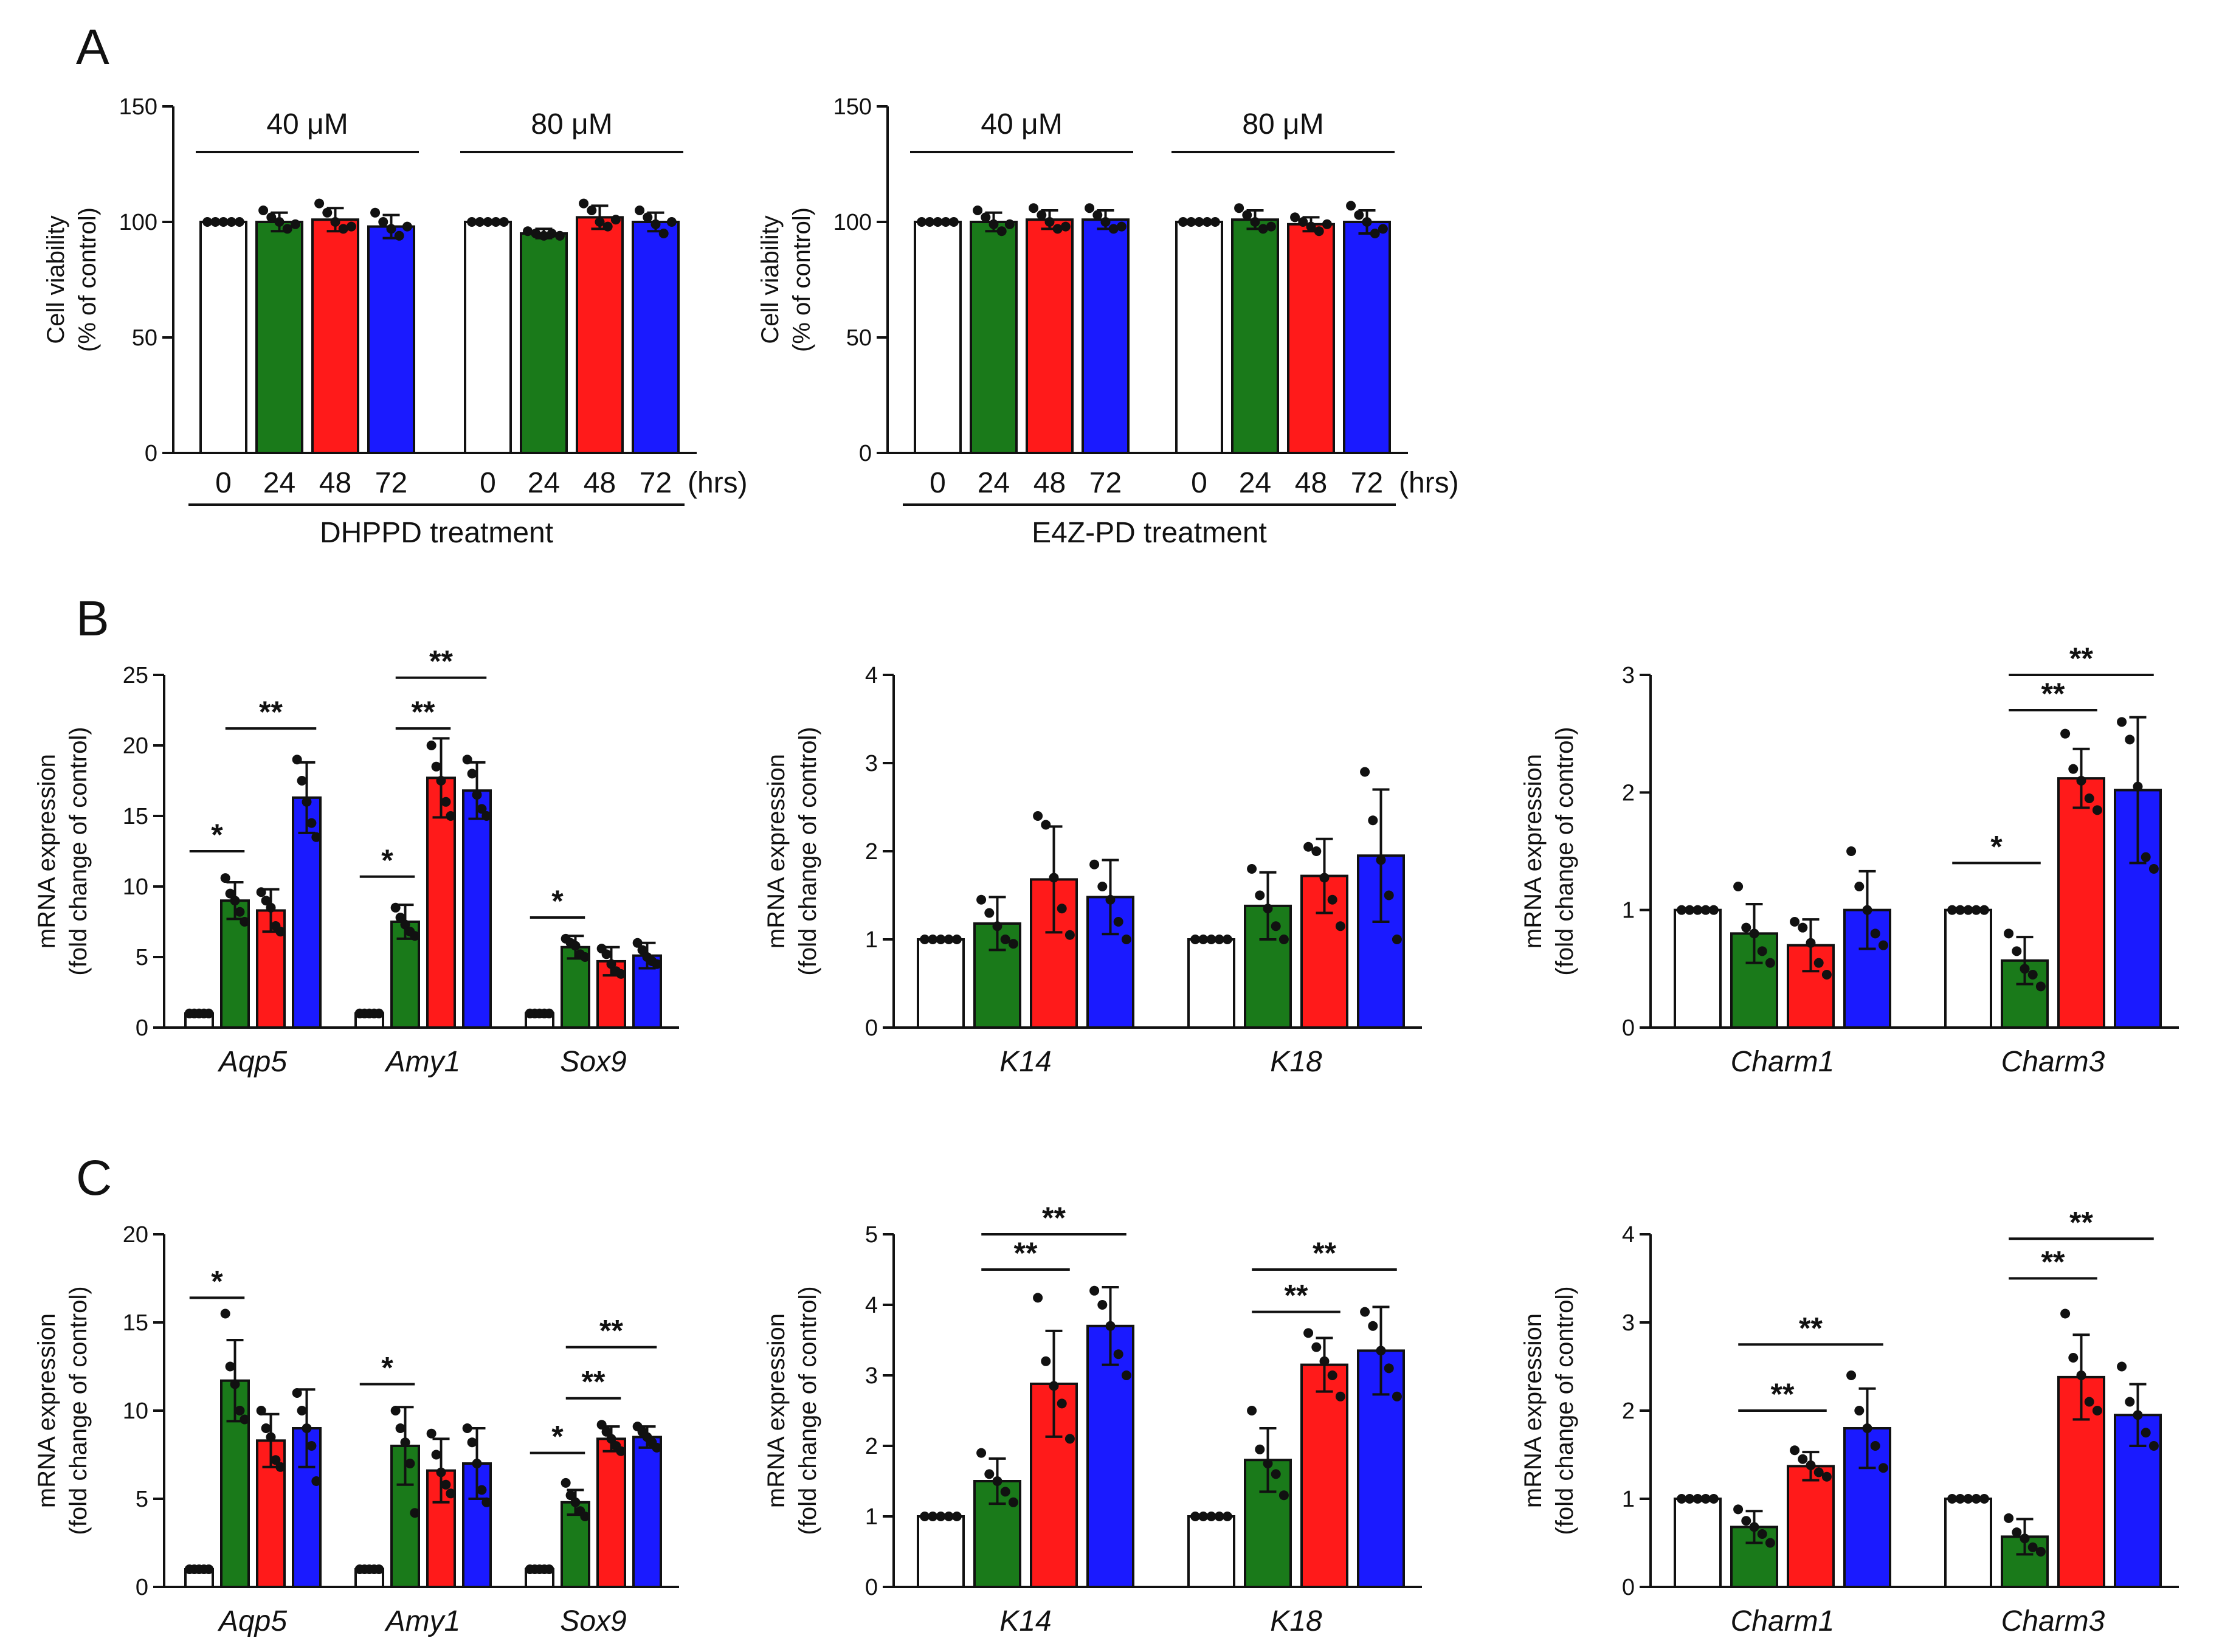 Image resolution: width=2222 pixels, height=1652 pixels. Describe the element at coordinates (718, 483) in the screenshot. I see `unit-label: (hrs)` at that location.